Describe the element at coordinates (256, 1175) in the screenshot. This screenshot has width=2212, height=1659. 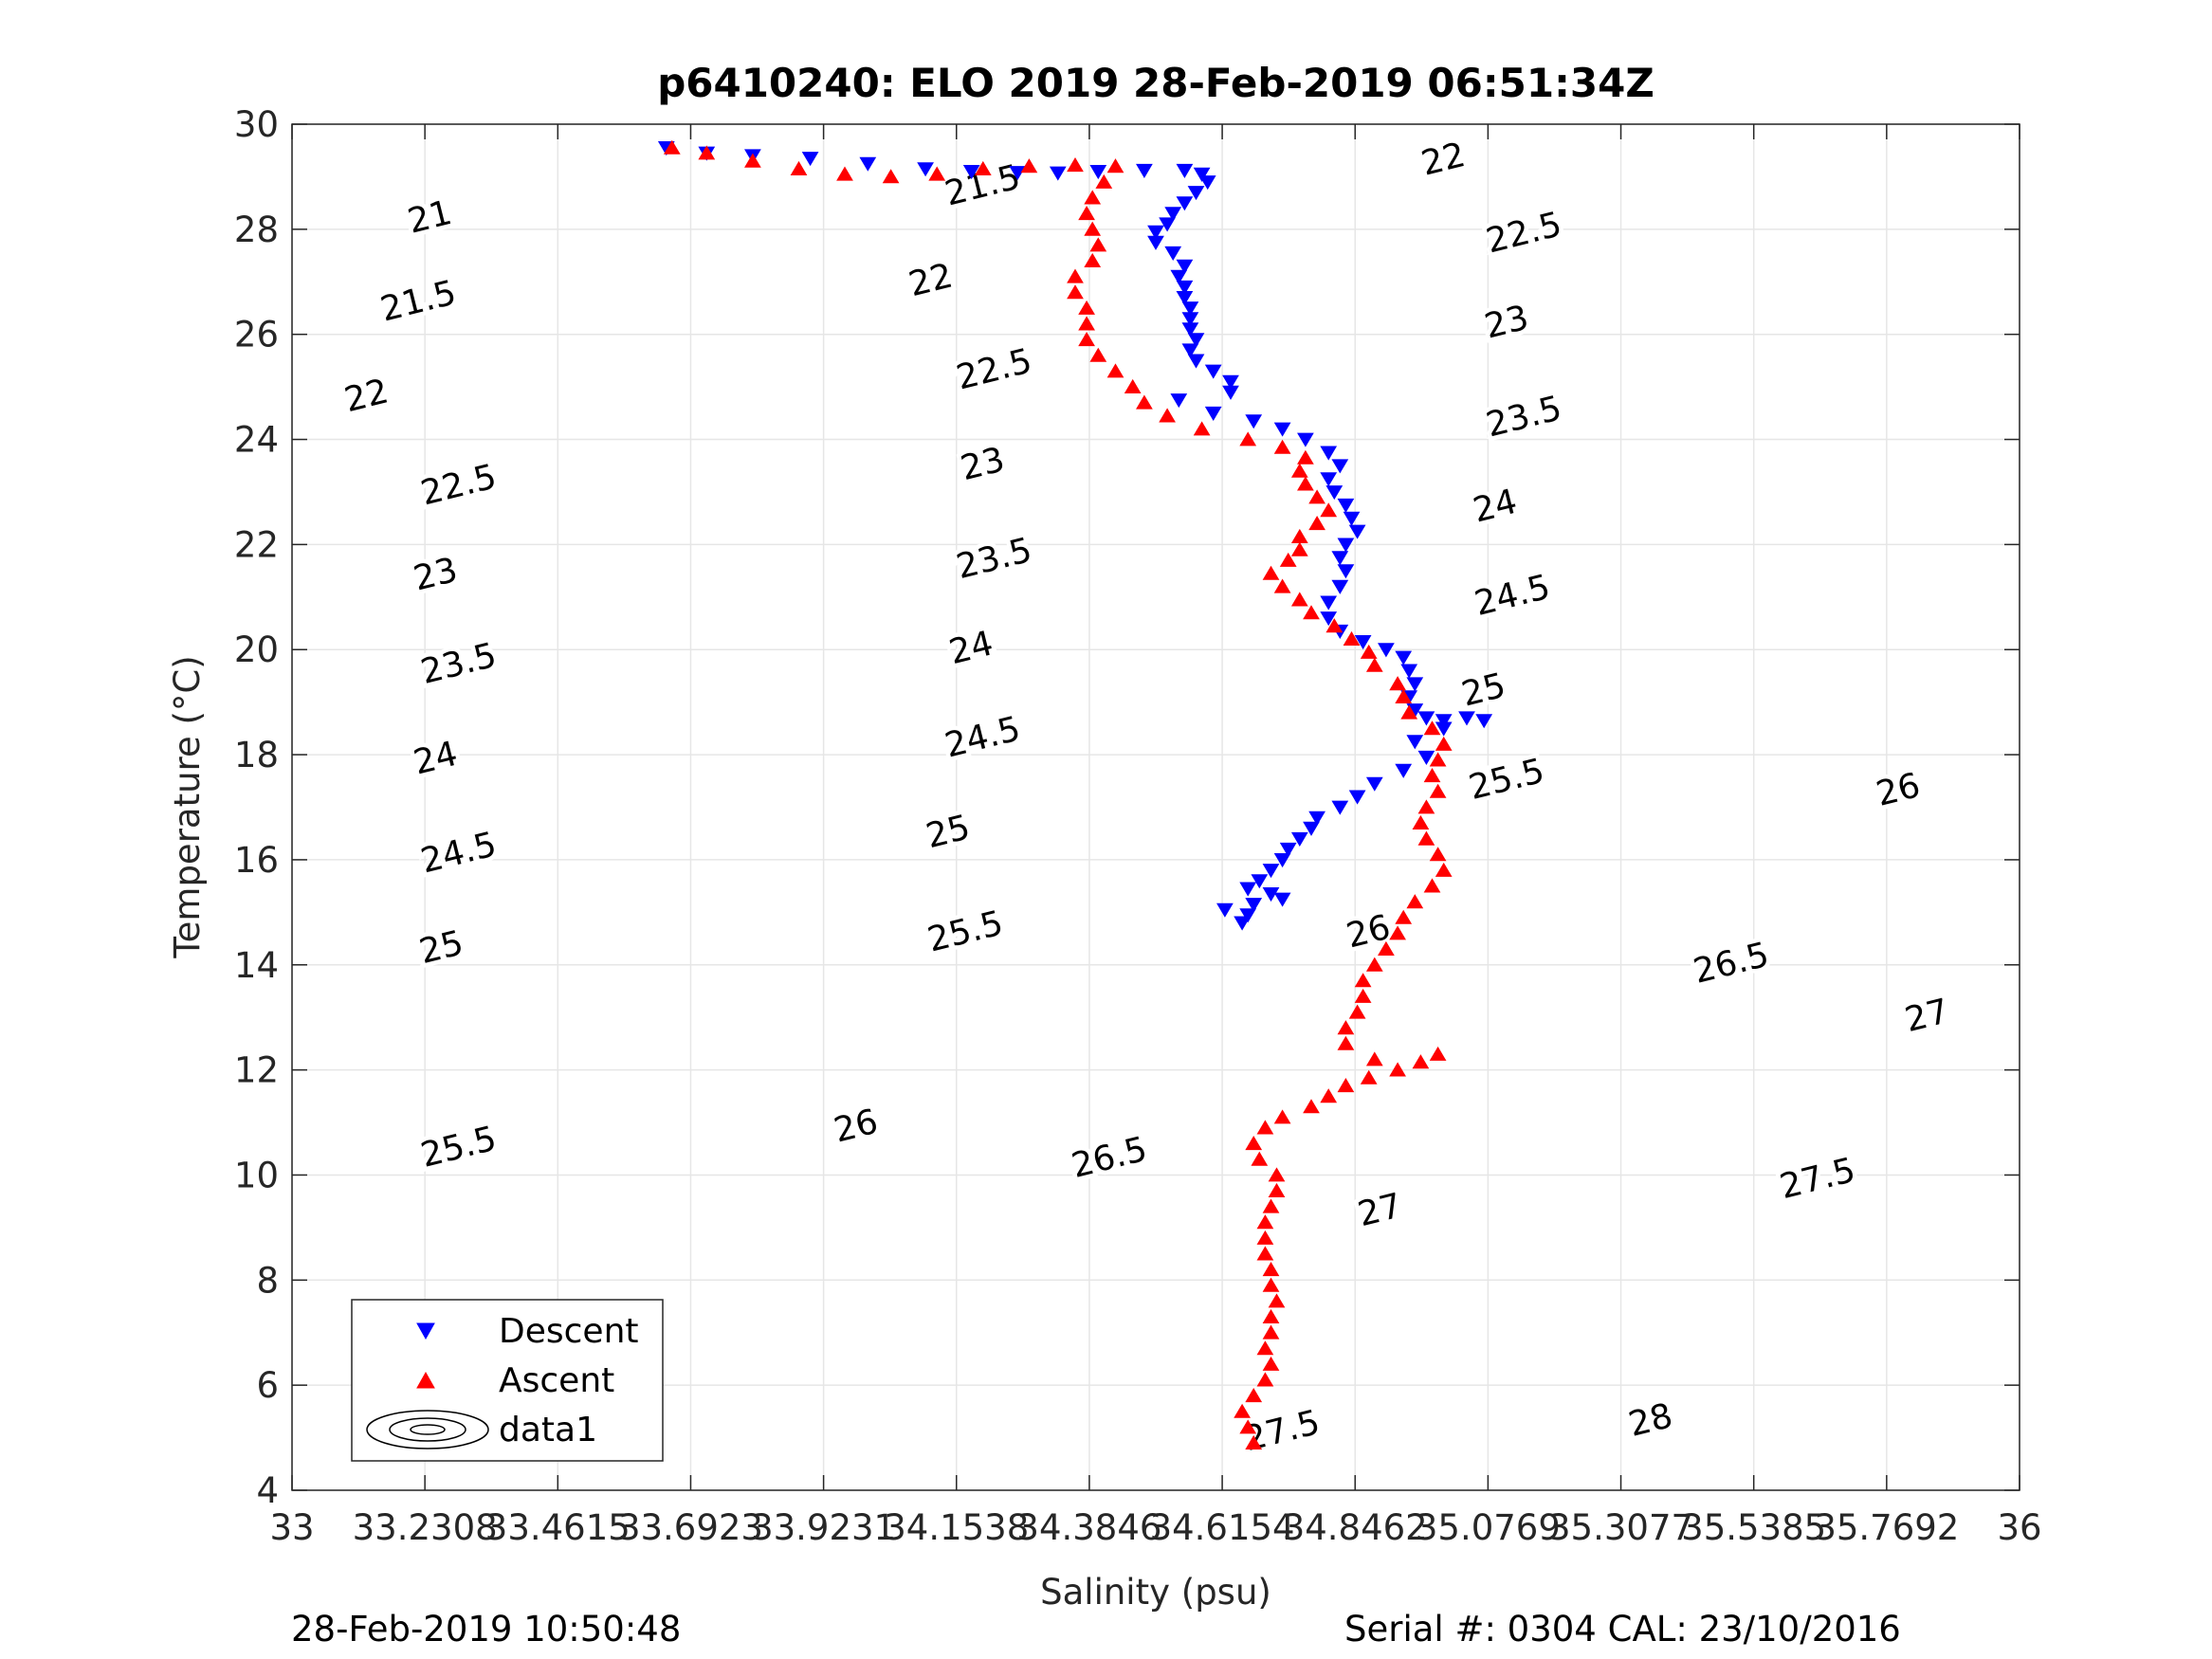
I see `y-tick-label: 10` at that location.